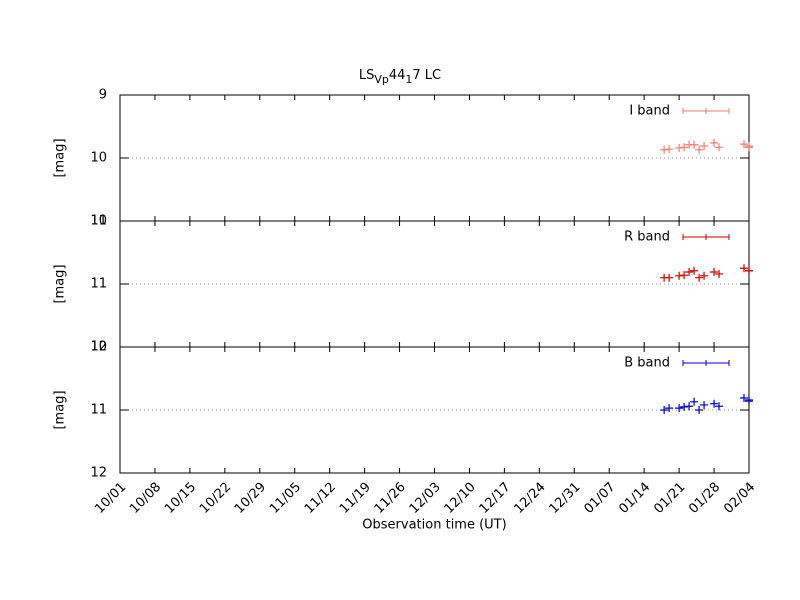 The image size is (800, 600). I want to click on legend-label: I band, so click(649, 111).